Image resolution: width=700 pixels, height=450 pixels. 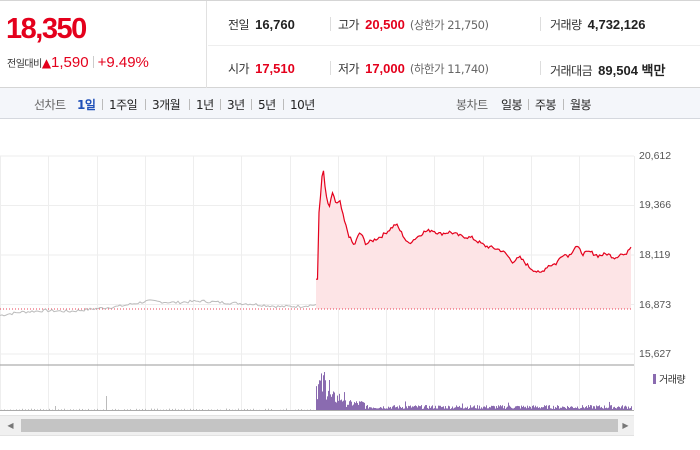 What do you see at coordinates (236, 105) in the screenshot?
I see `period-3y: 3년` at bounding box center [236, 105].